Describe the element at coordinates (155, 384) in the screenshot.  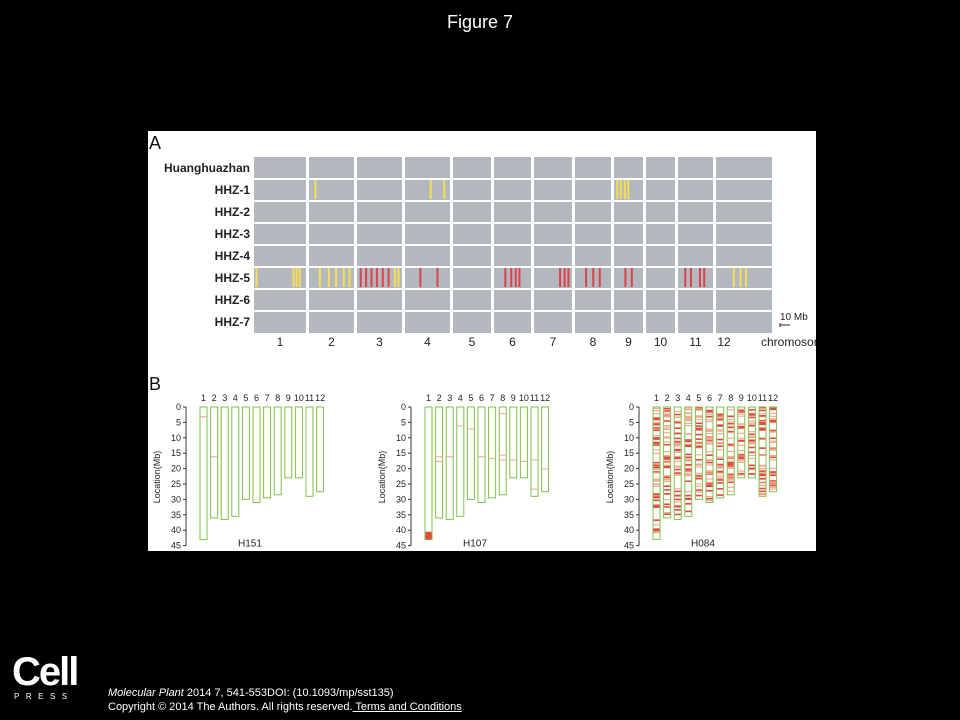
I see `panel-b-label: B` at that location.